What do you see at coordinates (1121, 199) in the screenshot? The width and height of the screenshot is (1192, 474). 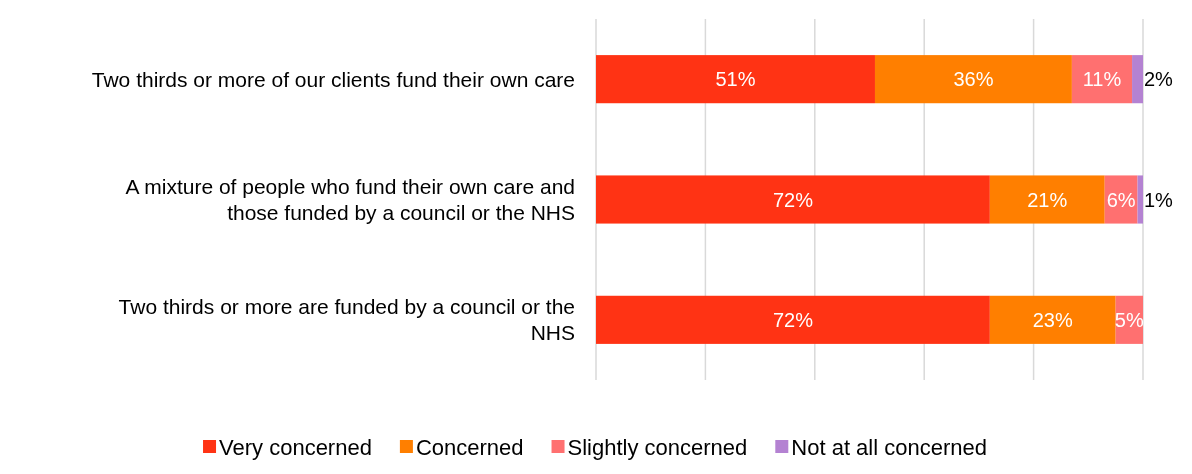 I see `data-label: 6%` at bounding box center [1121, 199].